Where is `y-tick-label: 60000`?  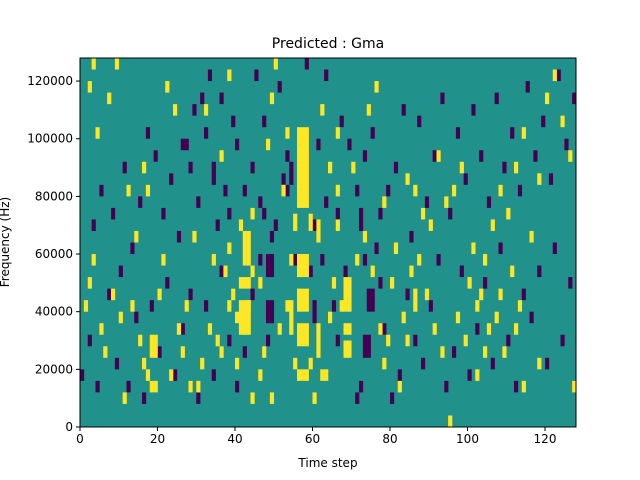 y-tick-label: 60000 is located at coordinates (54, 254).